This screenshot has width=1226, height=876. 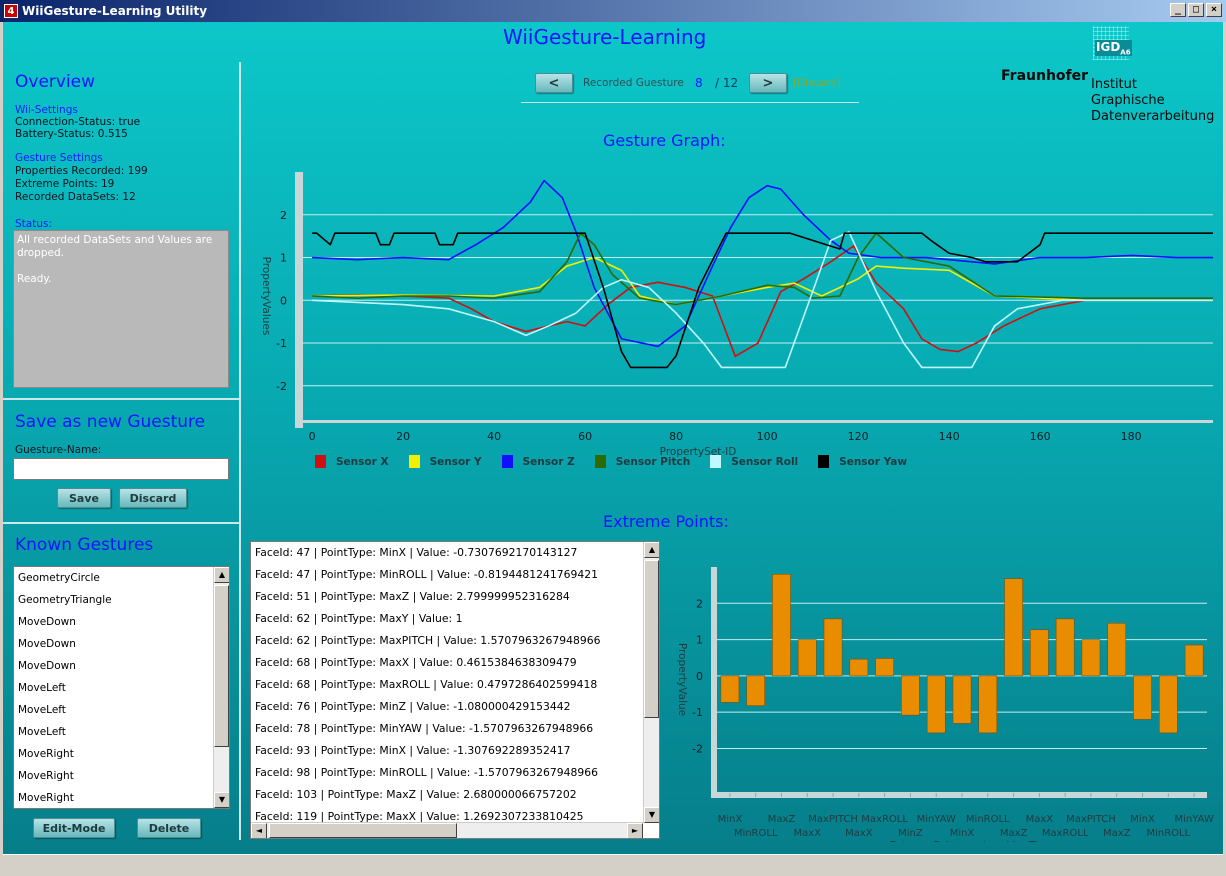 I want to click on extreme-points-title: Extreme Points:, so click(x=666, y=521).